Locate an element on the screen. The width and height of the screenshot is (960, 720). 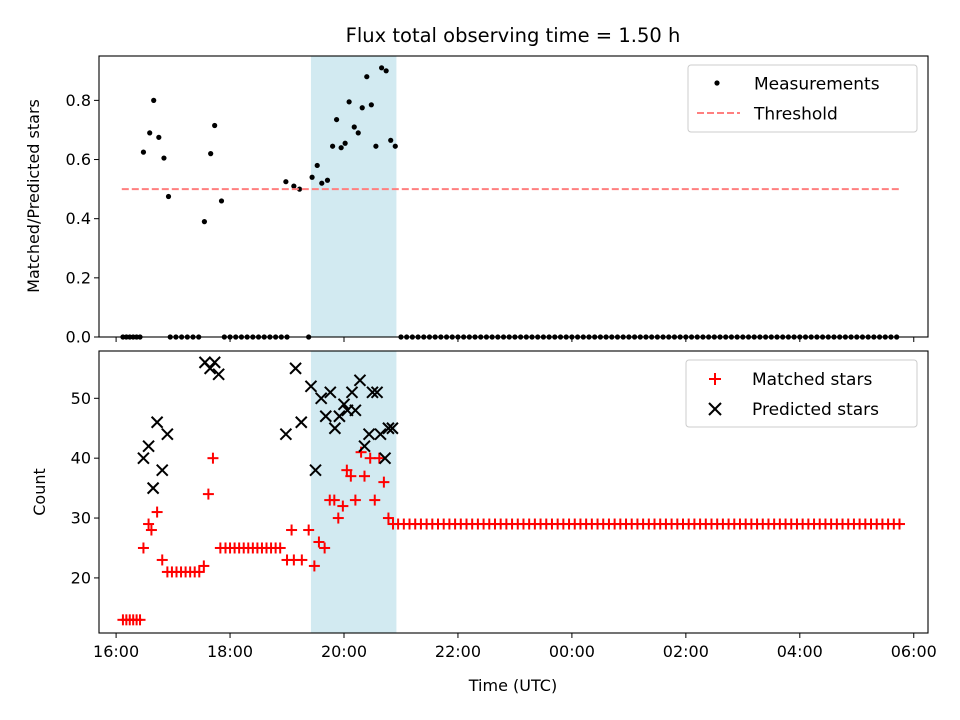
count-legend: Matched stars Predicted stars is located at coordinates (801, 393).